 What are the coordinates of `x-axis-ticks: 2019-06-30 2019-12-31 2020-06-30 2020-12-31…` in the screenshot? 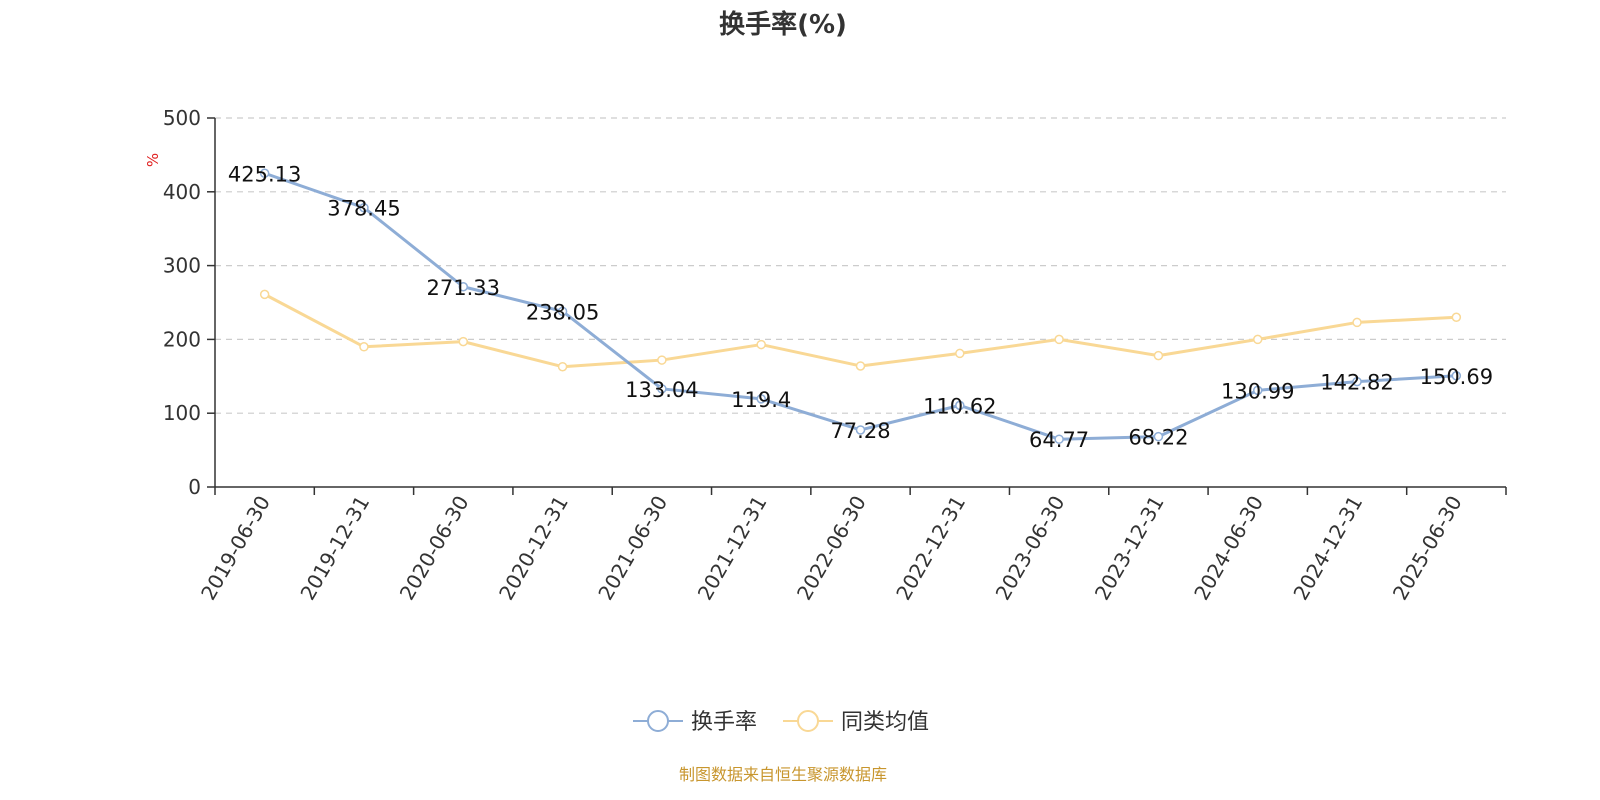 It's located at (851, 546).